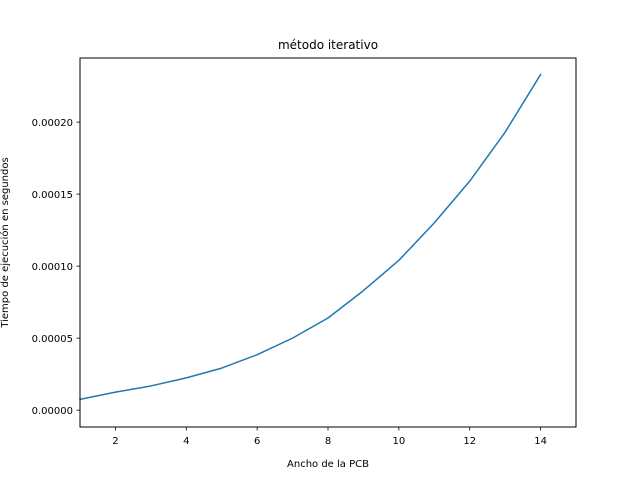  I want to click on x-tick-label: 12, so click(469, 441).